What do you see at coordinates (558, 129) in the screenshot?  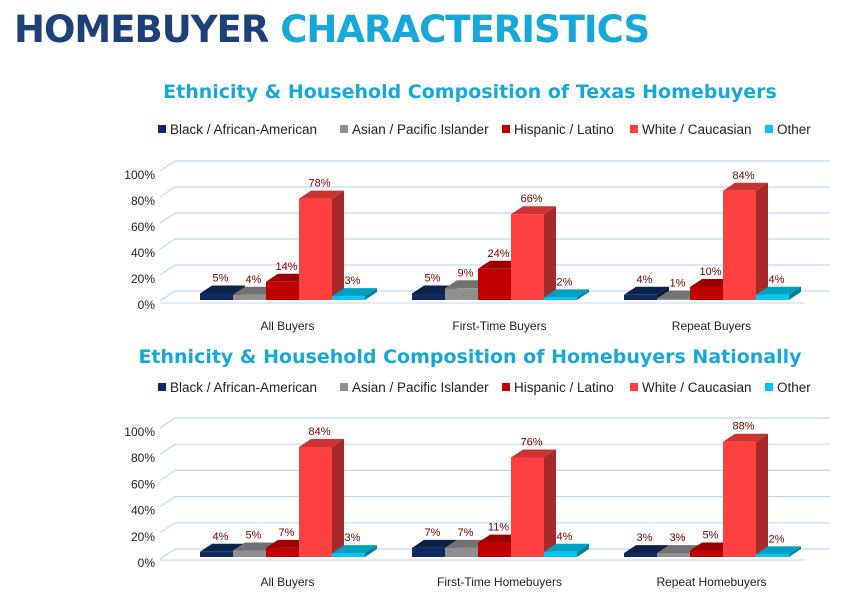 I see `legend-item: Hispanic / Latino` at bounding box center [558, 129].